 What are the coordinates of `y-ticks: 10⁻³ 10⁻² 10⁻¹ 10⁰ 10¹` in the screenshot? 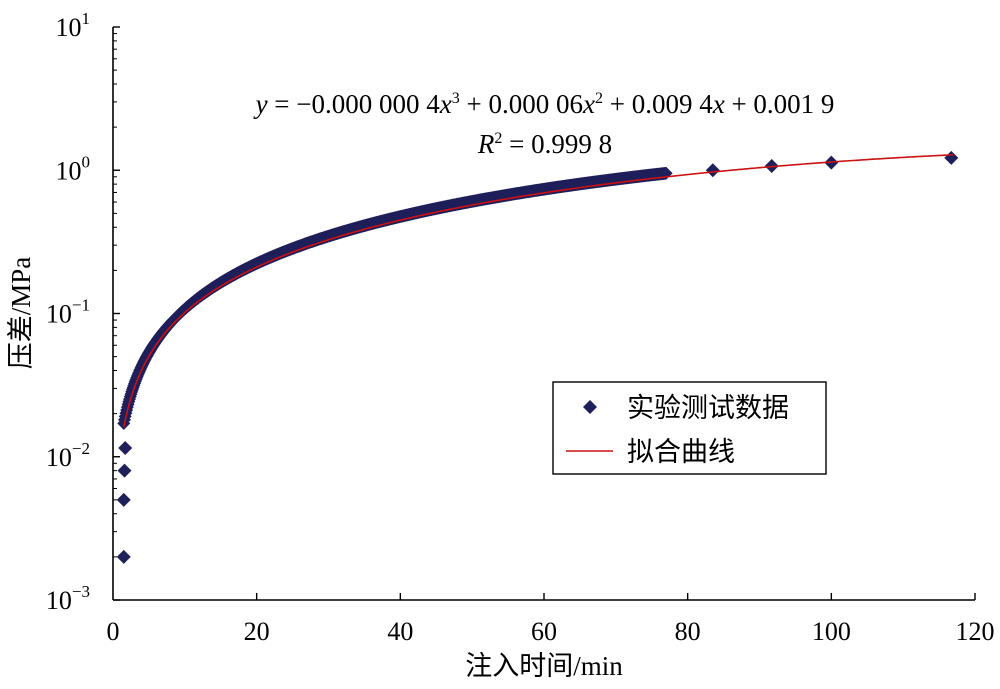 It's located at (83, 312).